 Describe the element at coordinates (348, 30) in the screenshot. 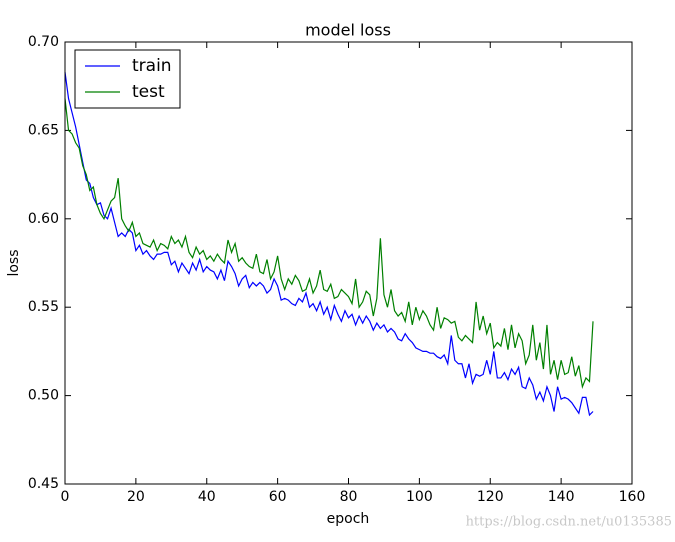

I see `chart-title: model loss` at that location.